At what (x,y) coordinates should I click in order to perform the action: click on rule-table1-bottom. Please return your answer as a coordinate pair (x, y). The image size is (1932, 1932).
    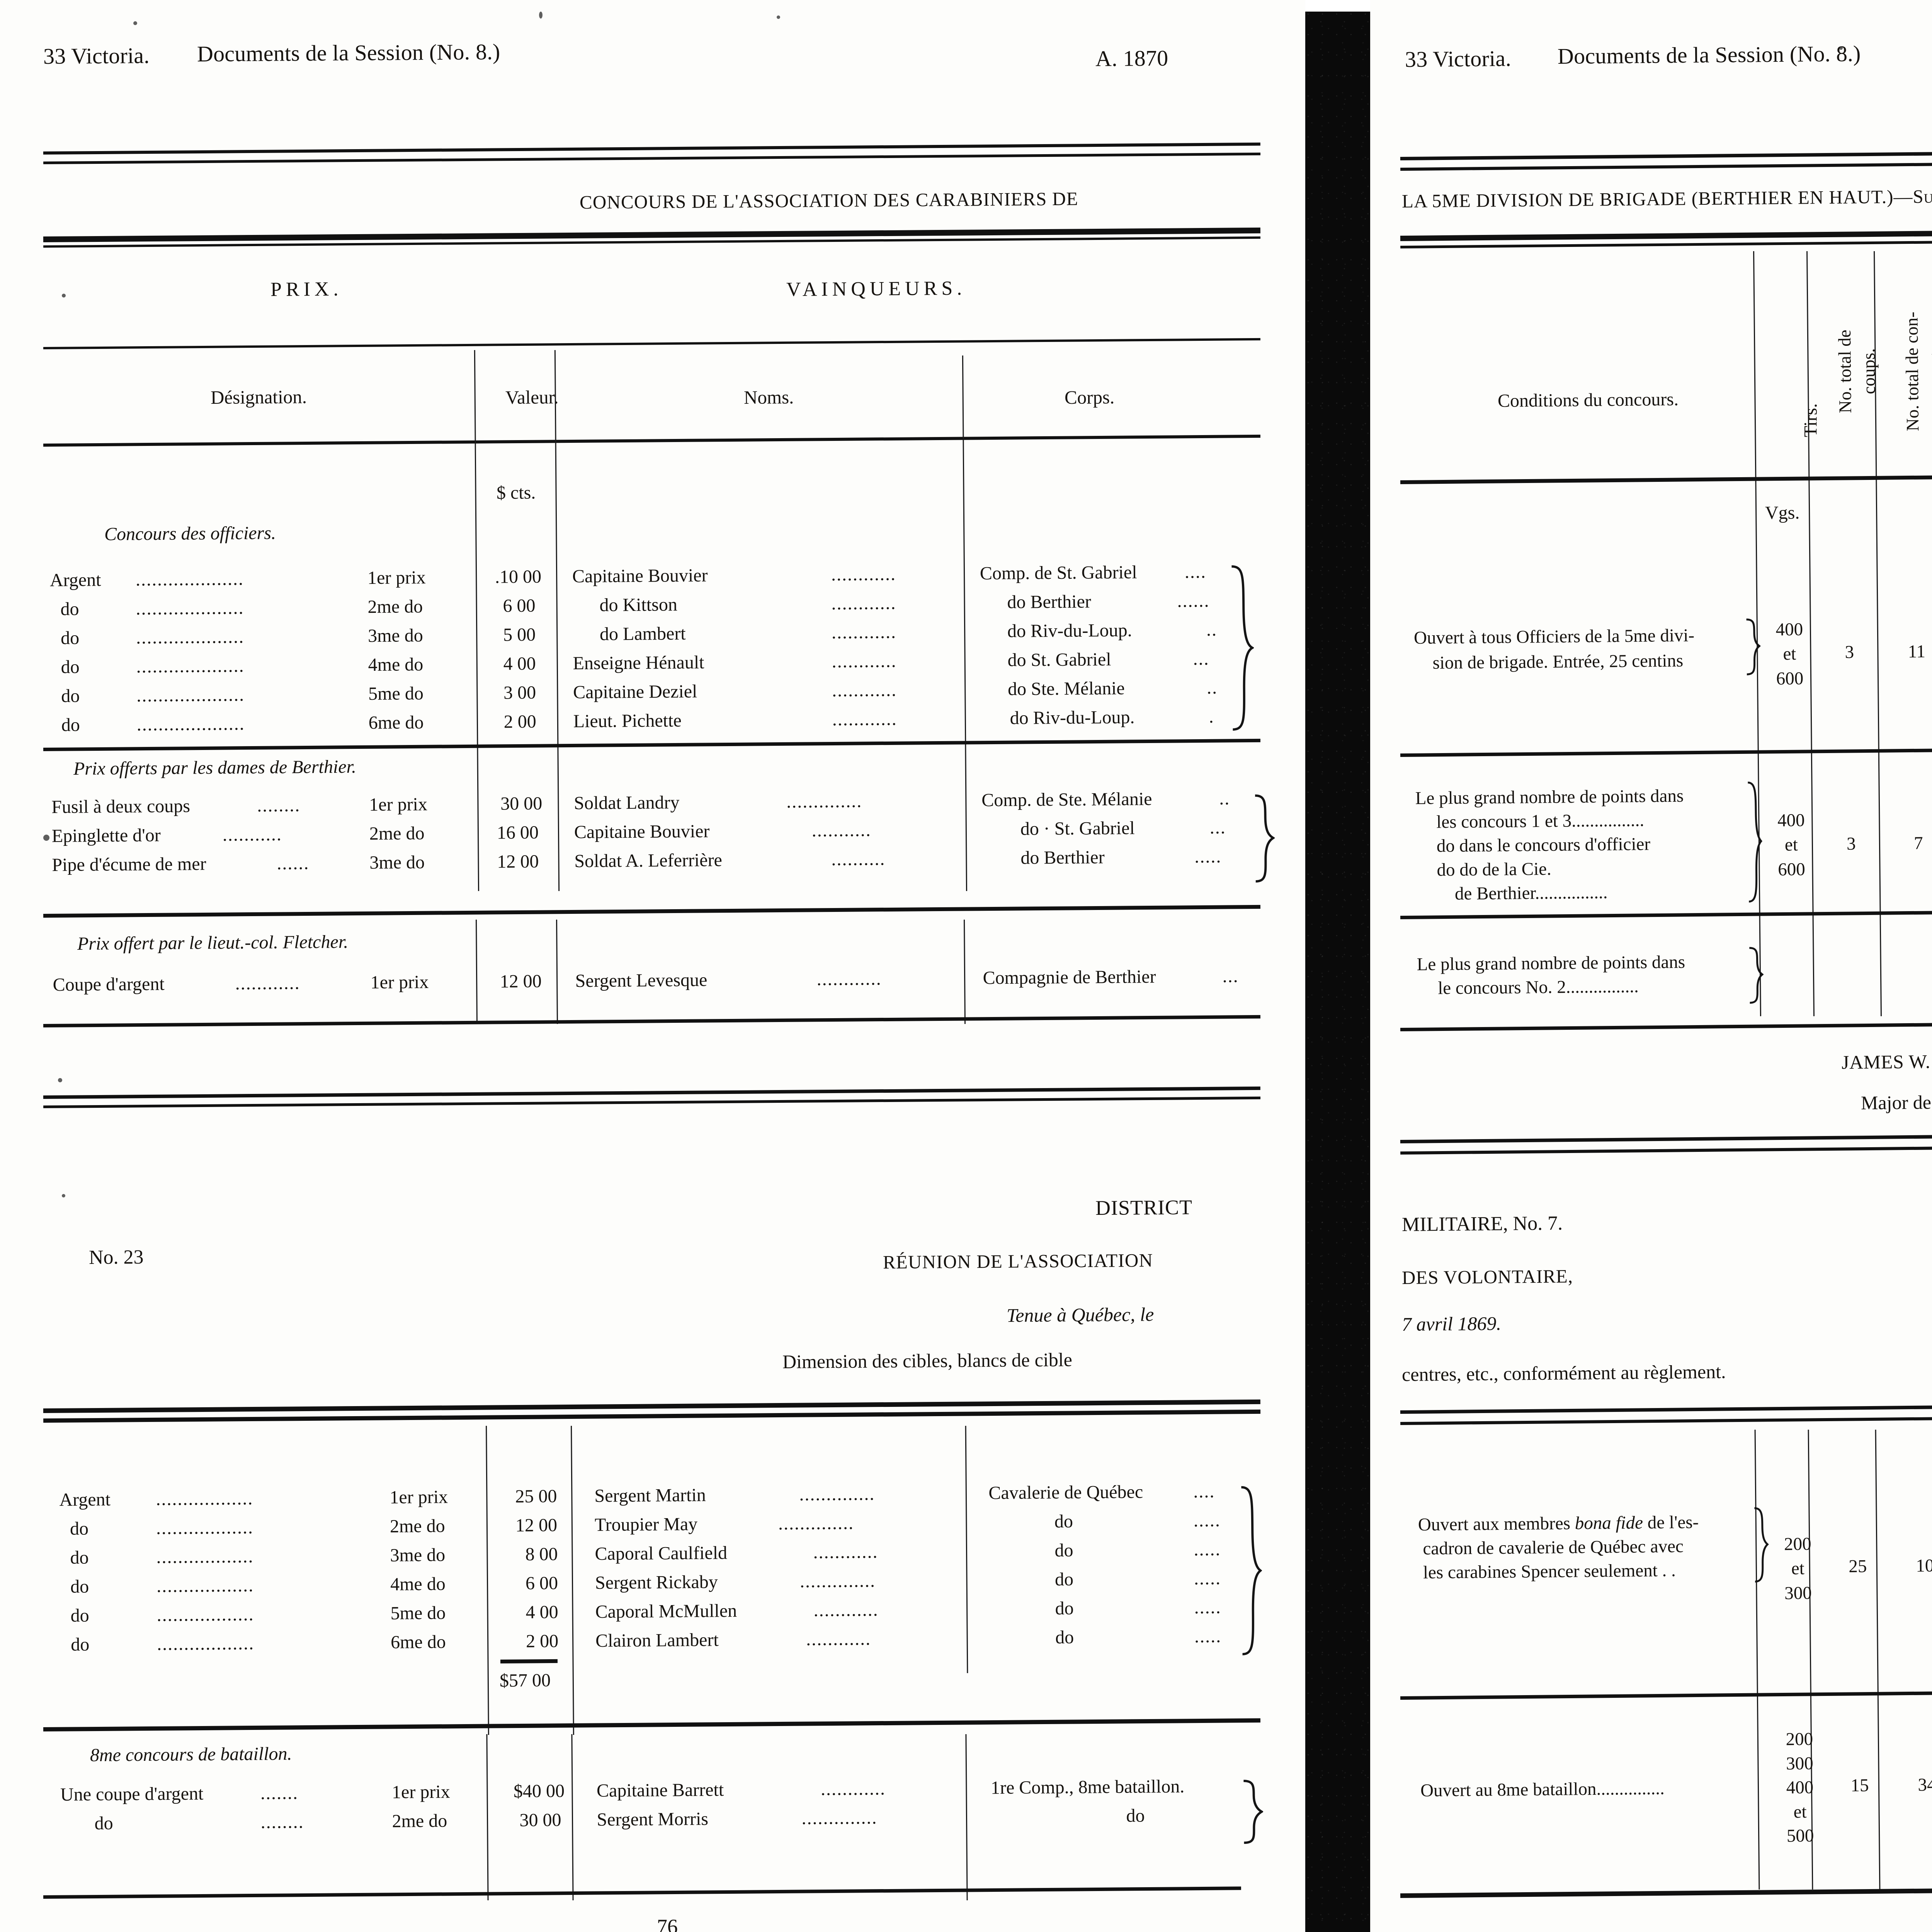
    Looking at the image, I should click on (652, 1021).